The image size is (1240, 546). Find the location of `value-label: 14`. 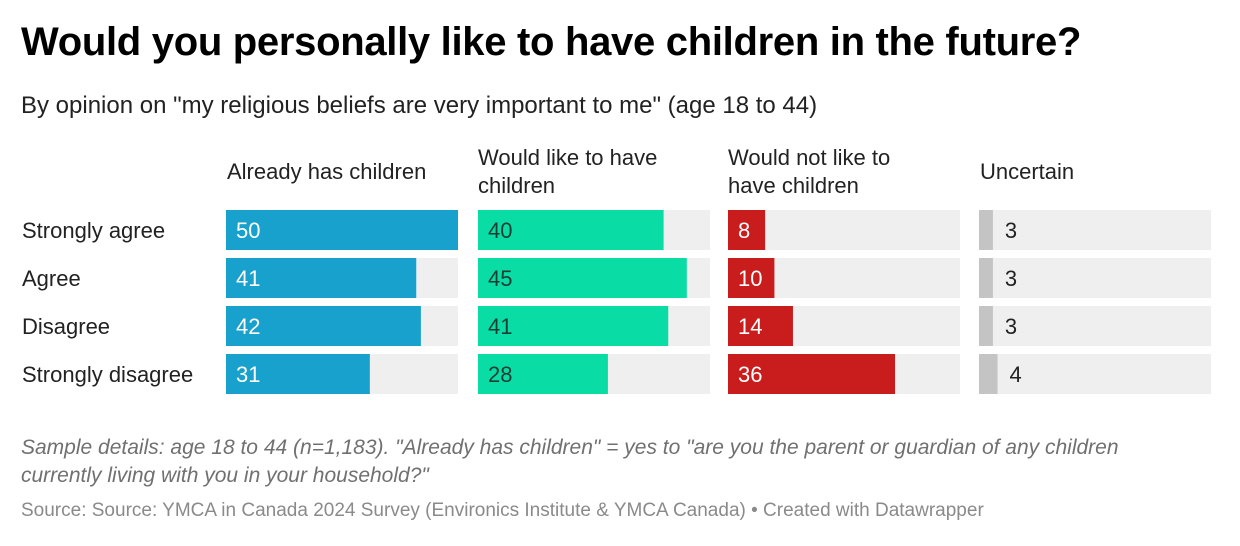

value-label: 14 is located at coordinates (750, 326).